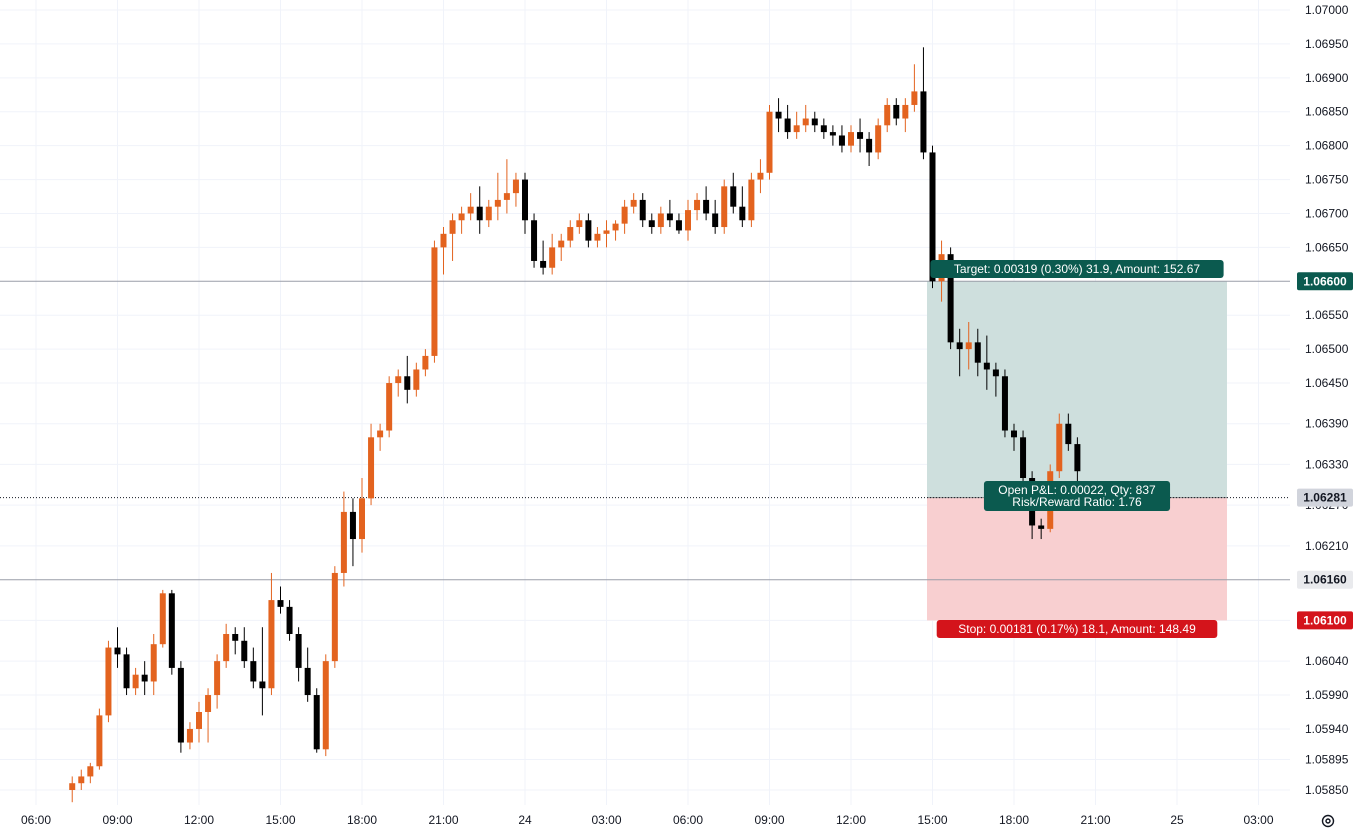 The image size is (1354, 834). What do you see at coordinates (1327, 349) in the screenshot?
I see `price-tick-label: 1.06500` at bounding box center [1327, 349].